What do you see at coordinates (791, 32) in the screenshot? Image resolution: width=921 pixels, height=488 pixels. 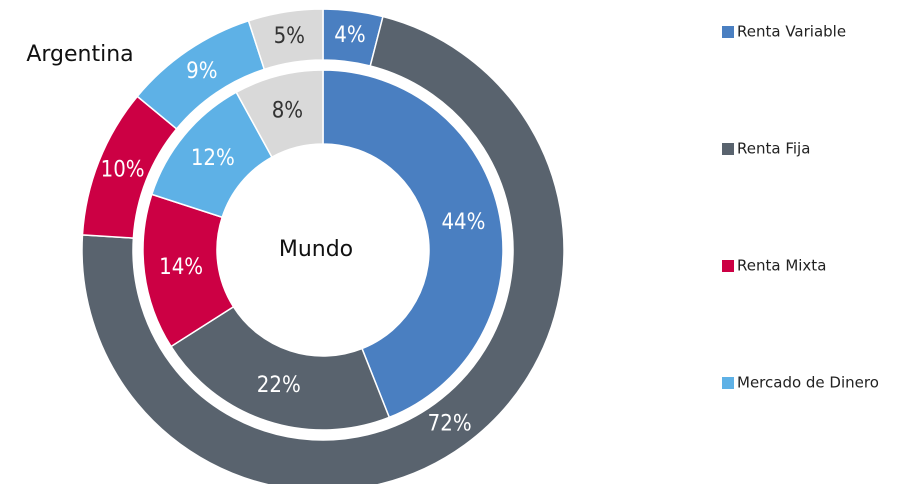 I see `legend-label: Renta Variable` at bounding box center [791, 32].